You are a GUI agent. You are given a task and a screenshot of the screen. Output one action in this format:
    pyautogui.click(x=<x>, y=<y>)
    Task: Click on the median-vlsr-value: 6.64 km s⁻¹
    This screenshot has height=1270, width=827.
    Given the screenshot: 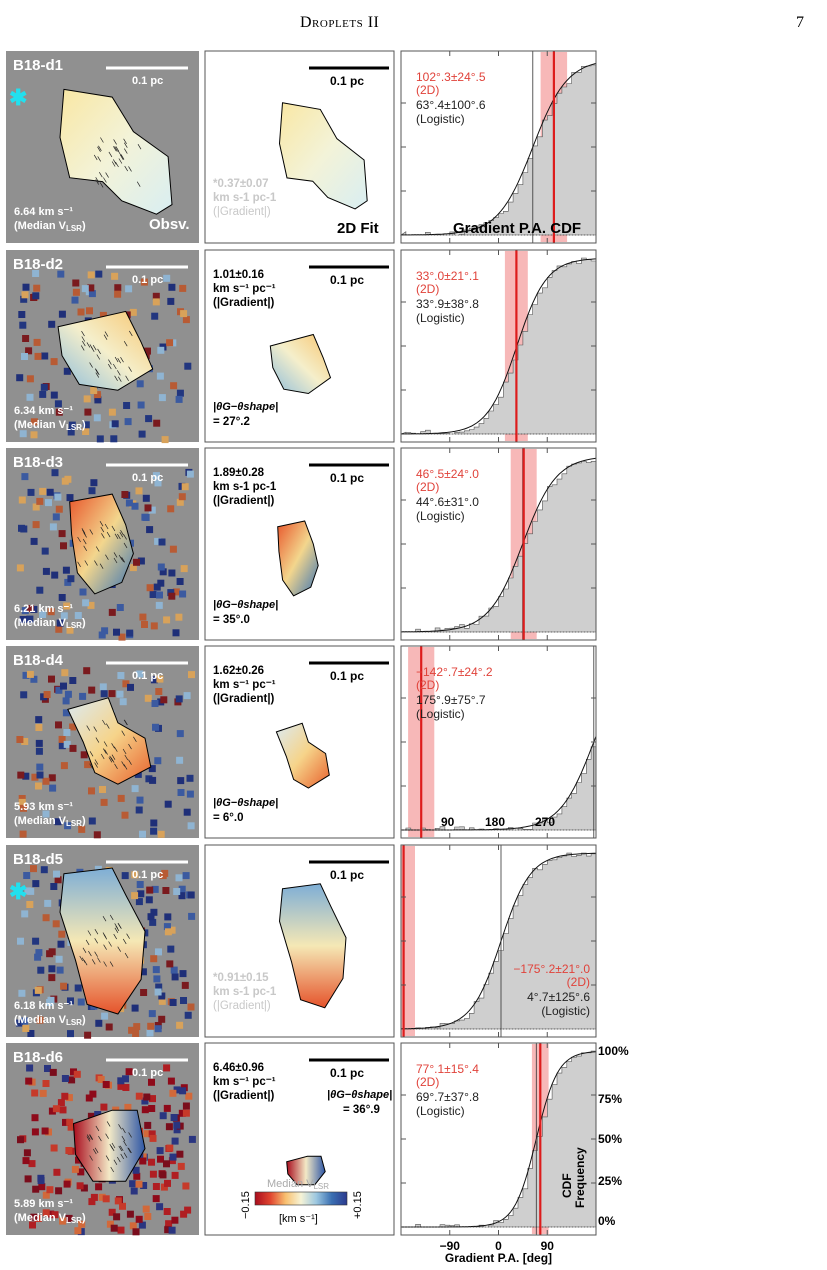 What is the action you would take?
    pyautogui.click(x=43, y=212)
    